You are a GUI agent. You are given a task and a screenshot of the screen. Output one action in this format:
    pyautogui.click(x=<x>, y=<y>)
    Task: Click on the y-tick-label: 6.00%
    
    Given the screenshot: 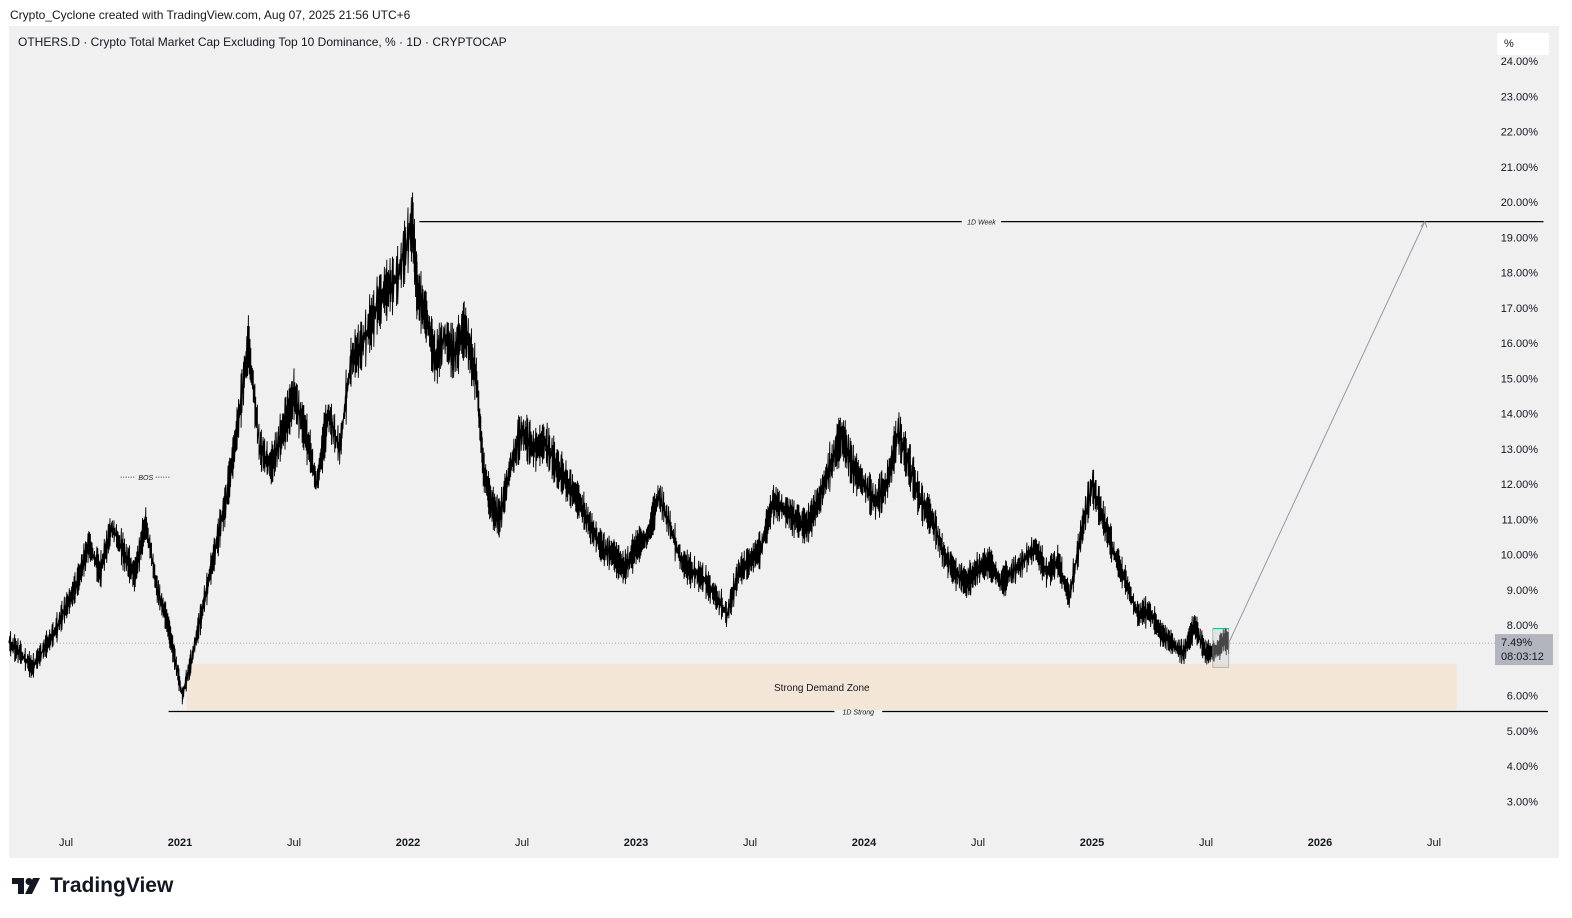 What is the action you would take?
    pyautogui.click(x=1522, y=697)
    